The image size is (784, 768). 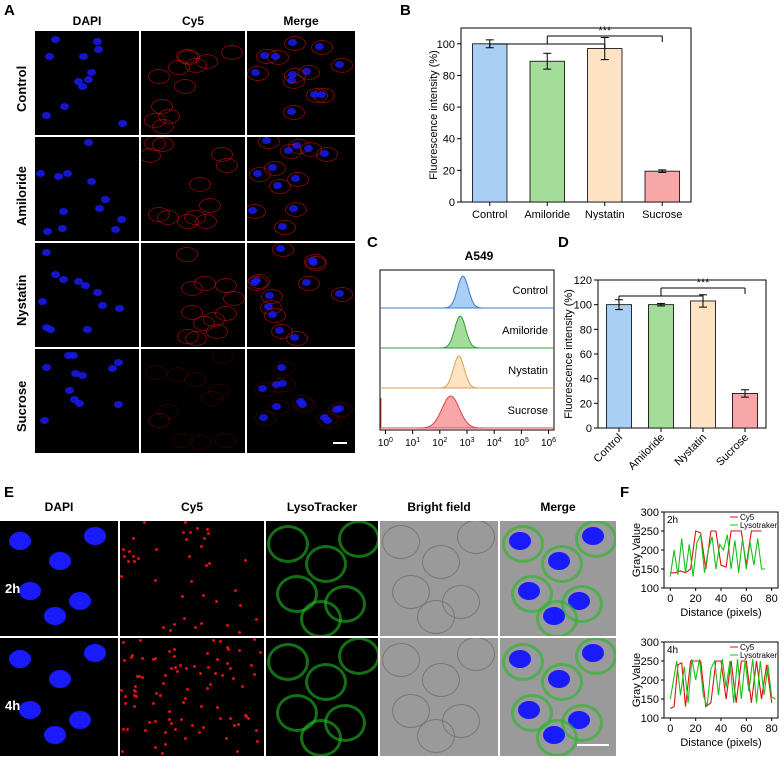 What do you see at coordinates (744, 411) in the screenshot?
I see `bar-sucrose` at bounding box center [744, 411].